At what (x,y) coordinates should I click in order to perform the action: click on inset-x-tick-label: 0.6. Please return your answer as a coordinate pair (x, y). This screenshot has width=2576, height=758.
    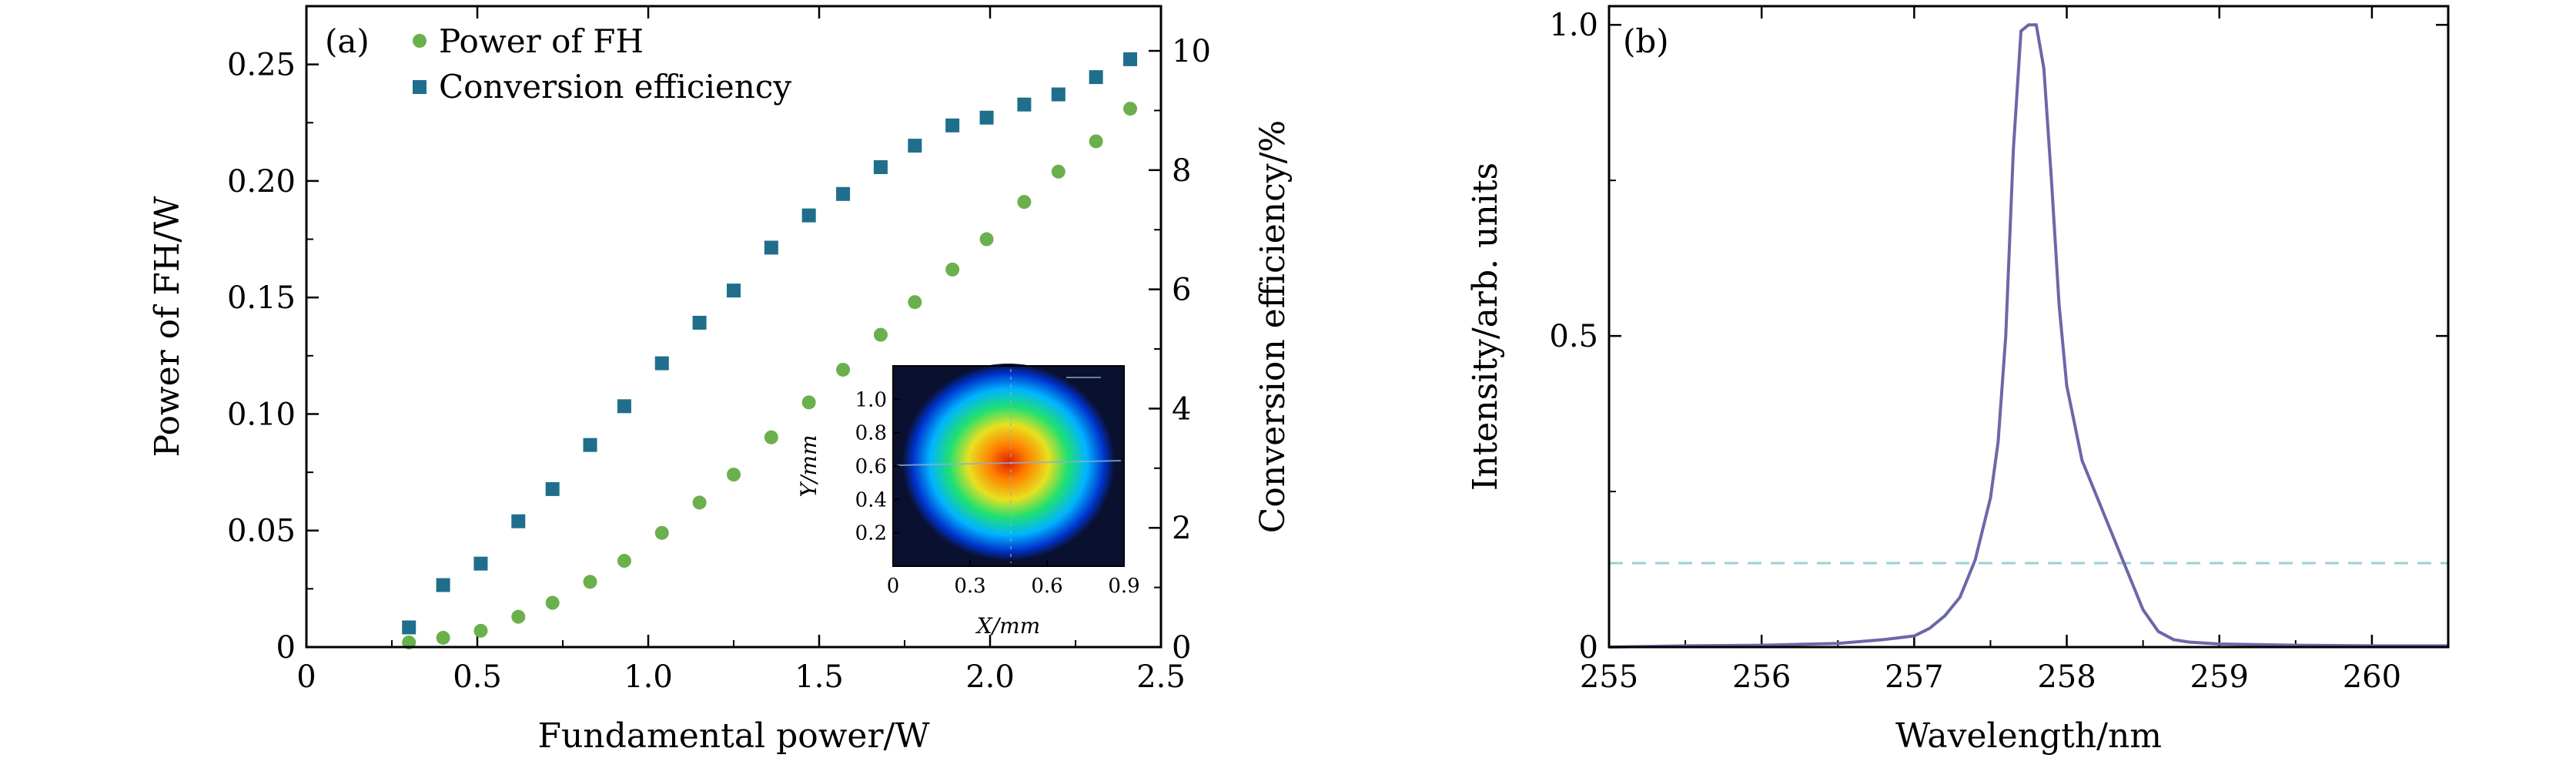
    Looking at the image, I should click on (1046, 587).